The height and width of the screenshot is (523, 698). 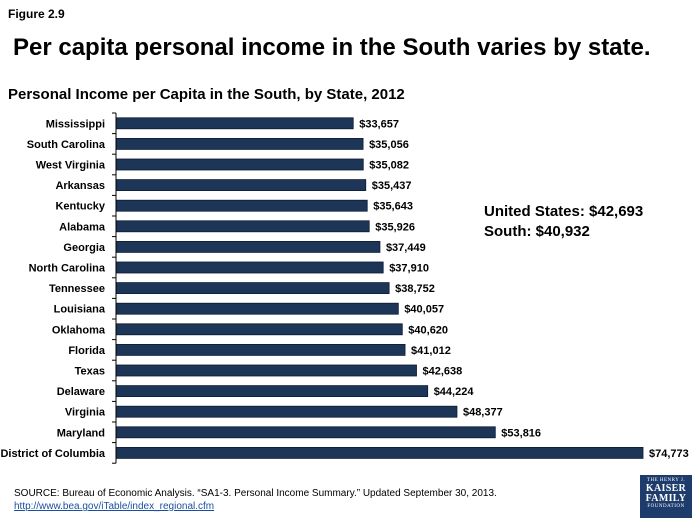 What do you see at coordinates (52, 454) in the screenshot?
I see `category-label: District of Columbia` at bounding box center [52, 454].